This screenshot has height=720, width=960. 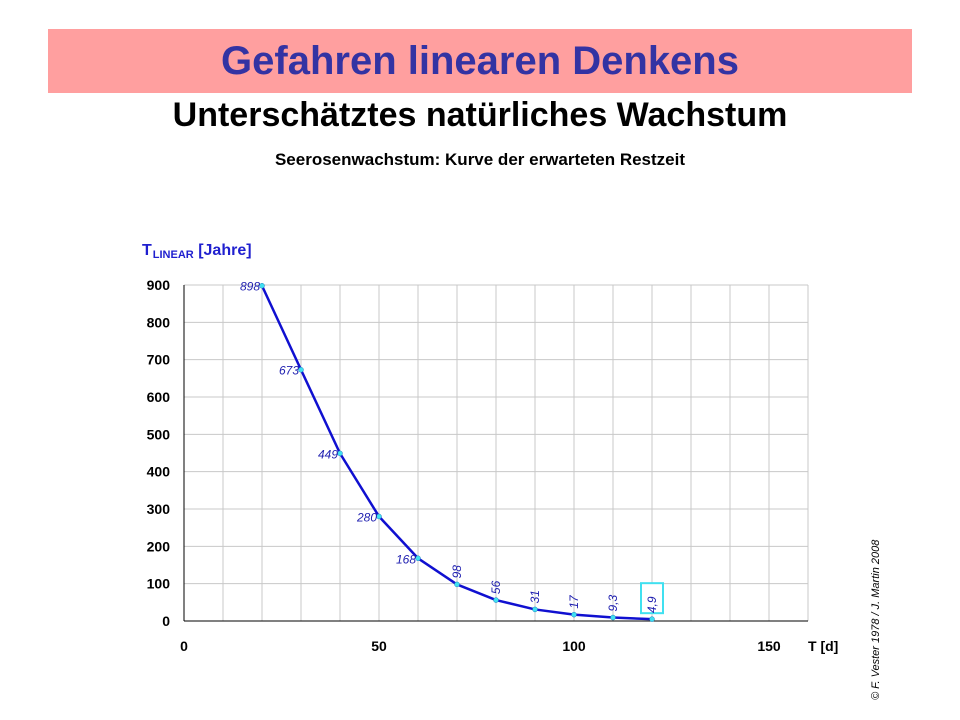 I want to click on data-point-label: 56, so click(x=496, y=587).